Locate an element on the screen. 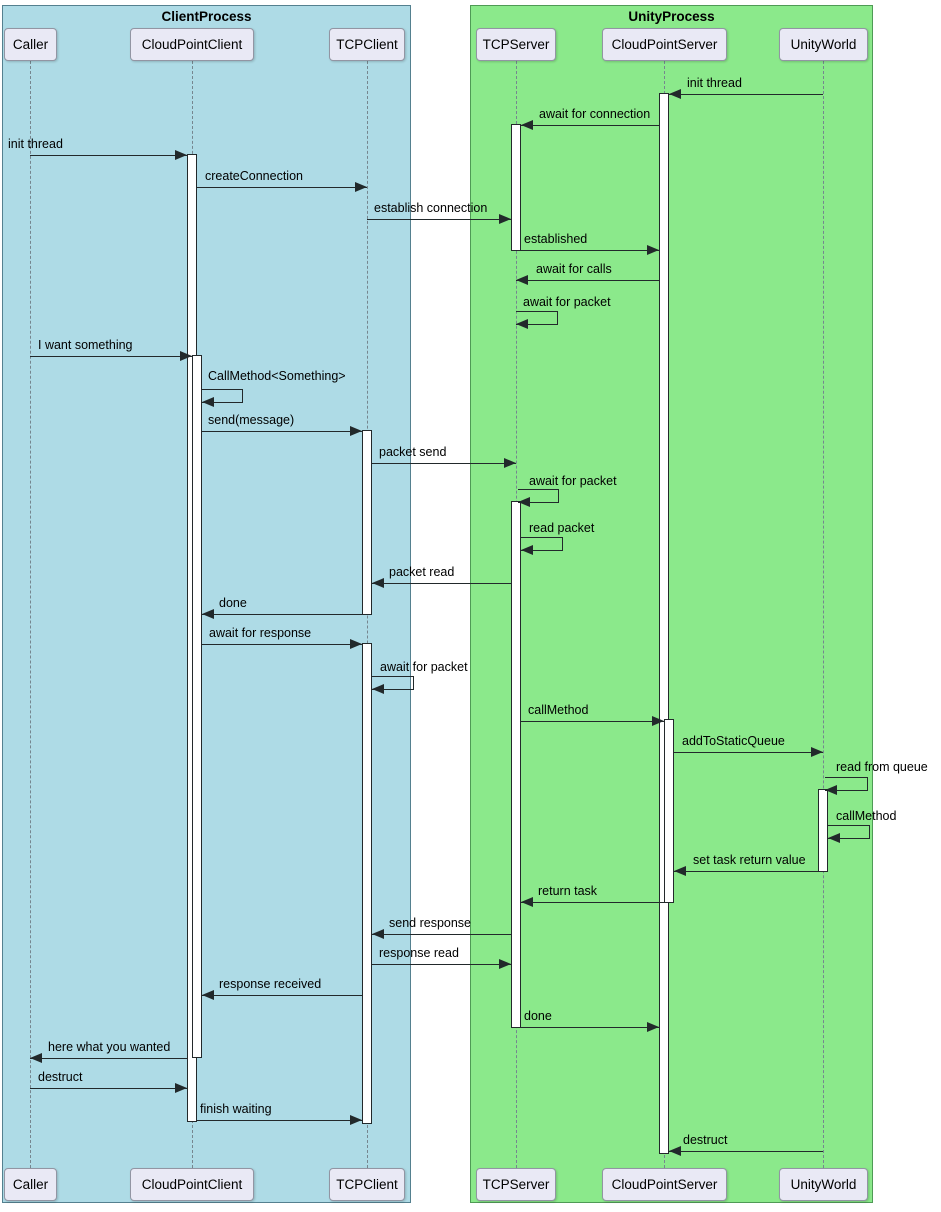  actor-header-tcpclient: TCPClient is located at coordinates (367, 44).